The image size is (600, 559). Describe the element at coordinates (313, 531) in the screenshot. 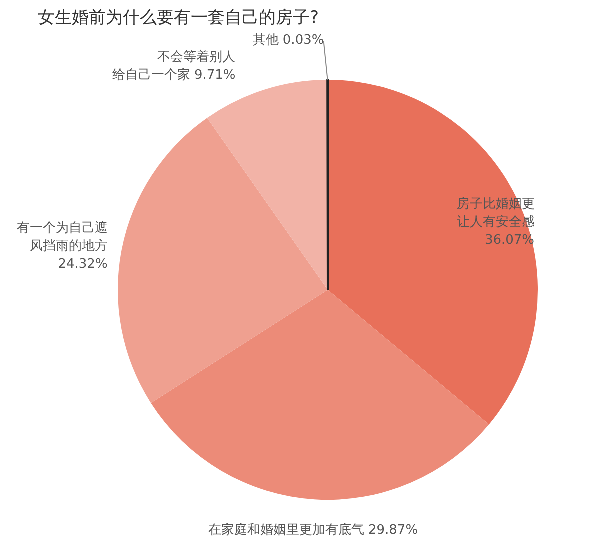

I see `slice-label: 在家庭和婚姻里更加有底气 29.87%` at that location.